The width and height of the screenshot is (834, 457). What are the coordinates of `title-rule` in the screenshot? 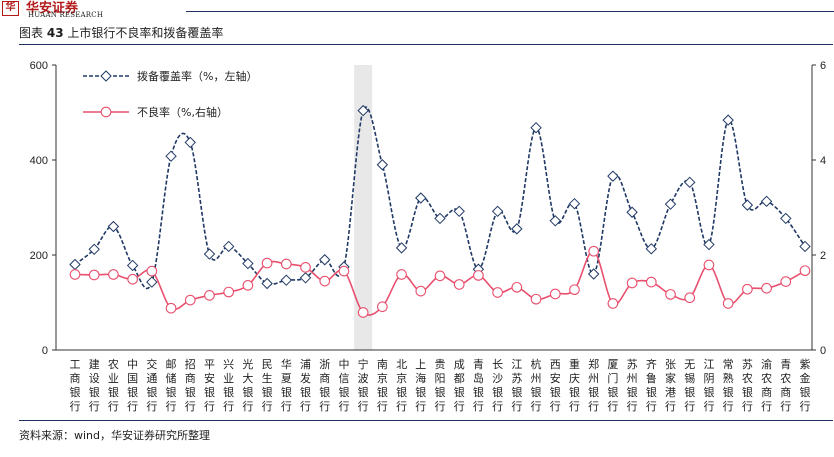 It's located at (426, 44).